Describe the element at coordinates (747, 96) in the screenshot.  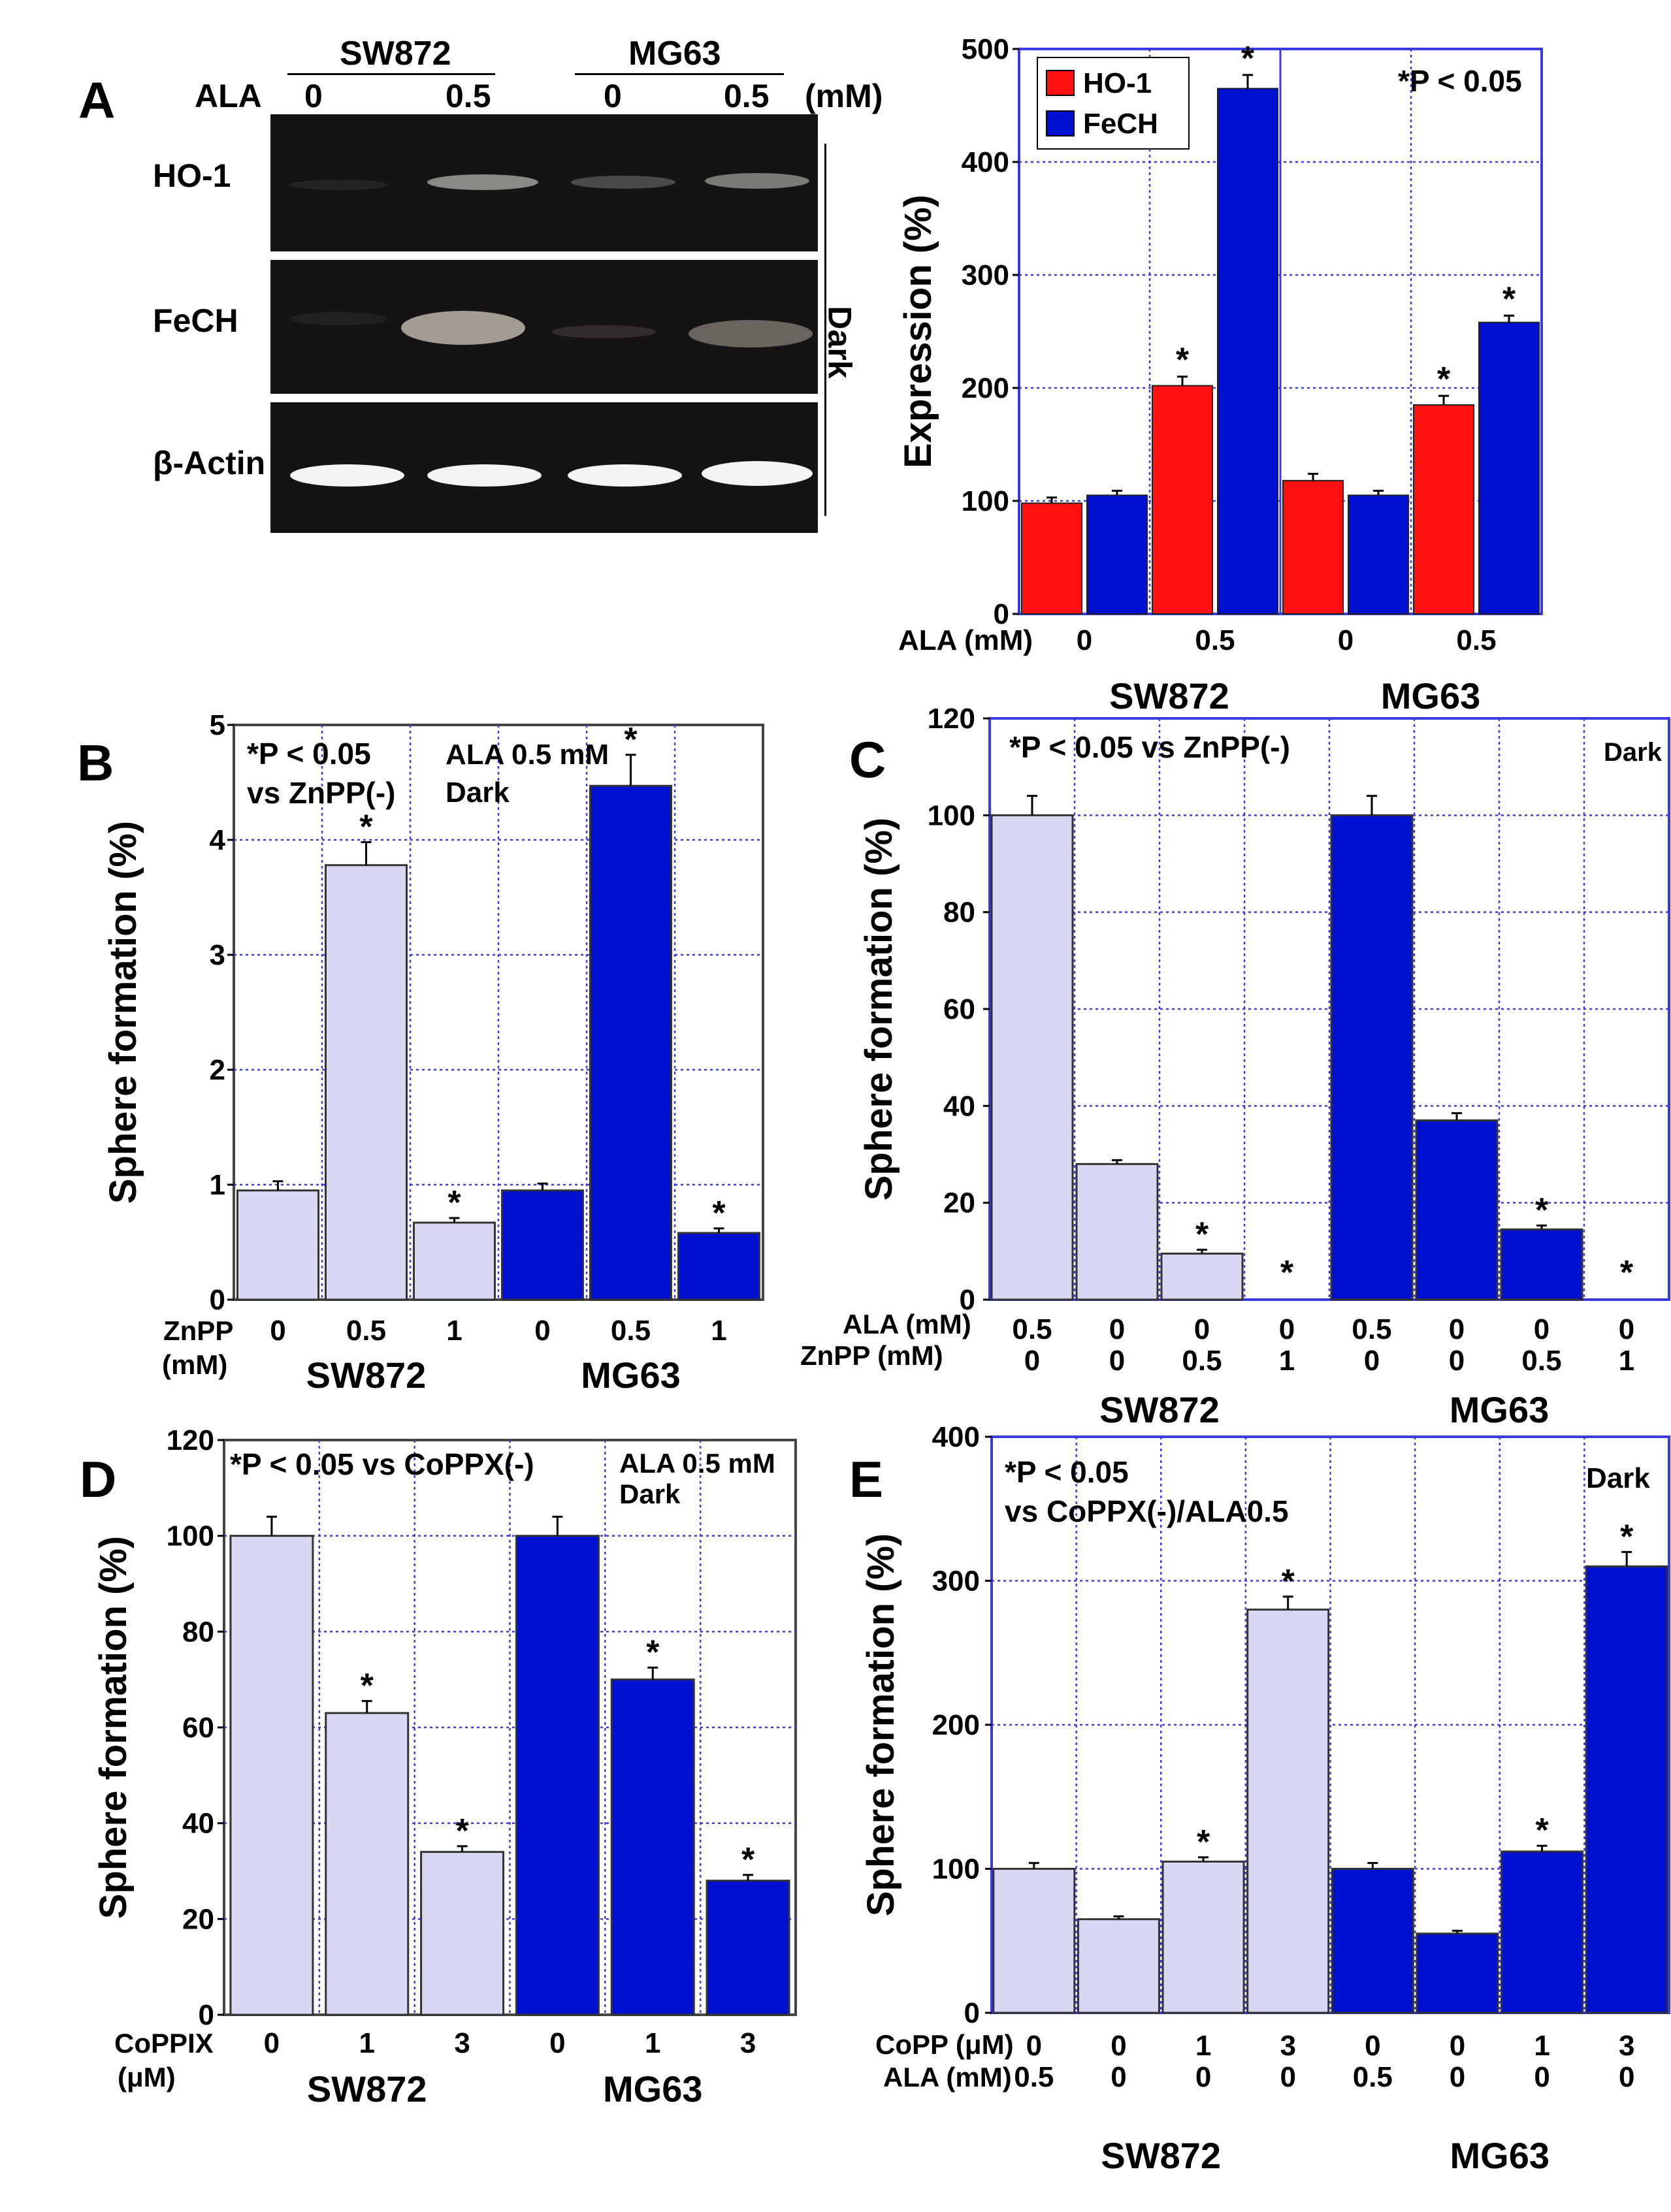
I see `lane-conc-4: 0.5` at that location.